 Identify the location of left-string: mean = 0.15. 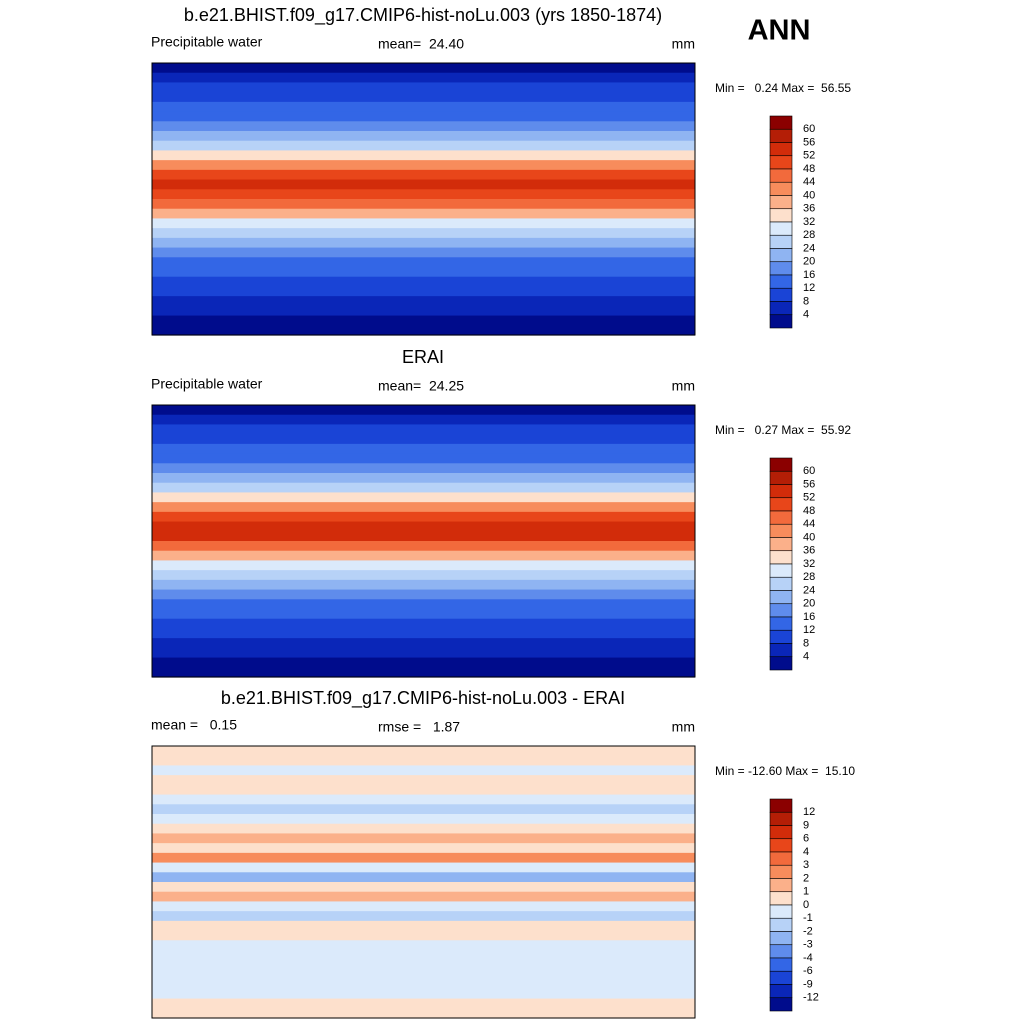
(194, 725).